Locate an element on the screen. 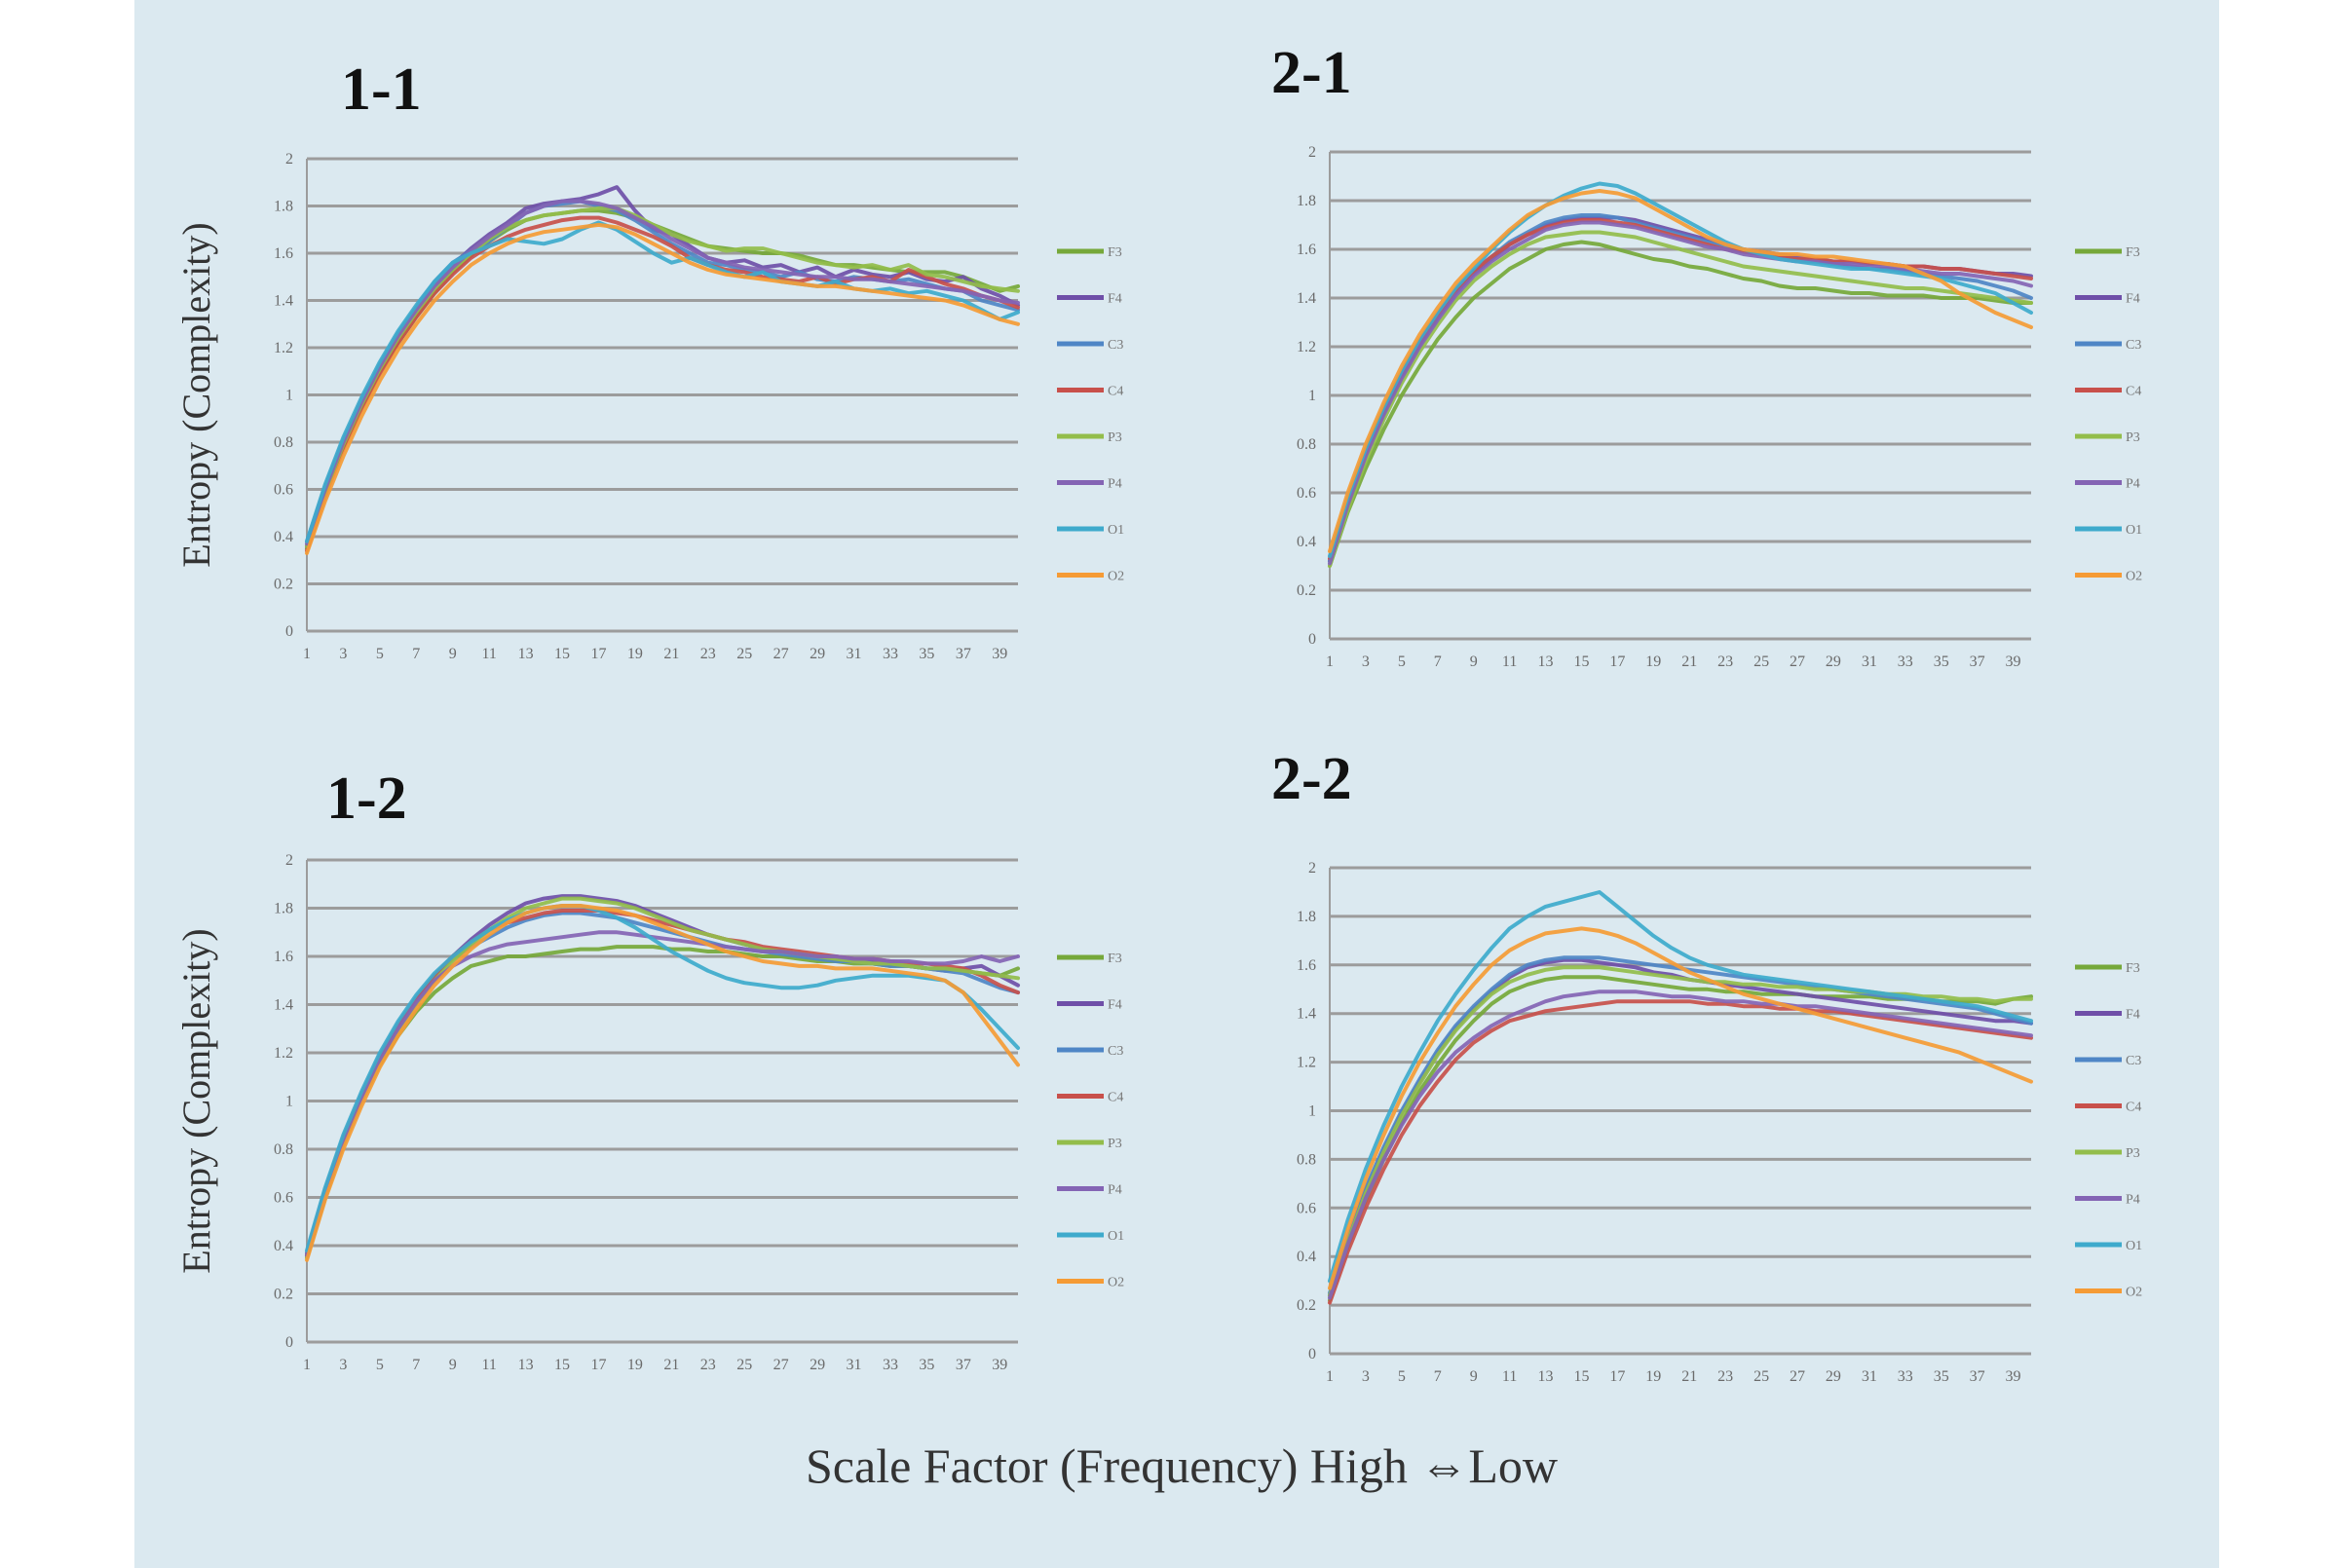 The image size is (2338, 1568). series-line-C3 is located at coordinates (1680, 1125).